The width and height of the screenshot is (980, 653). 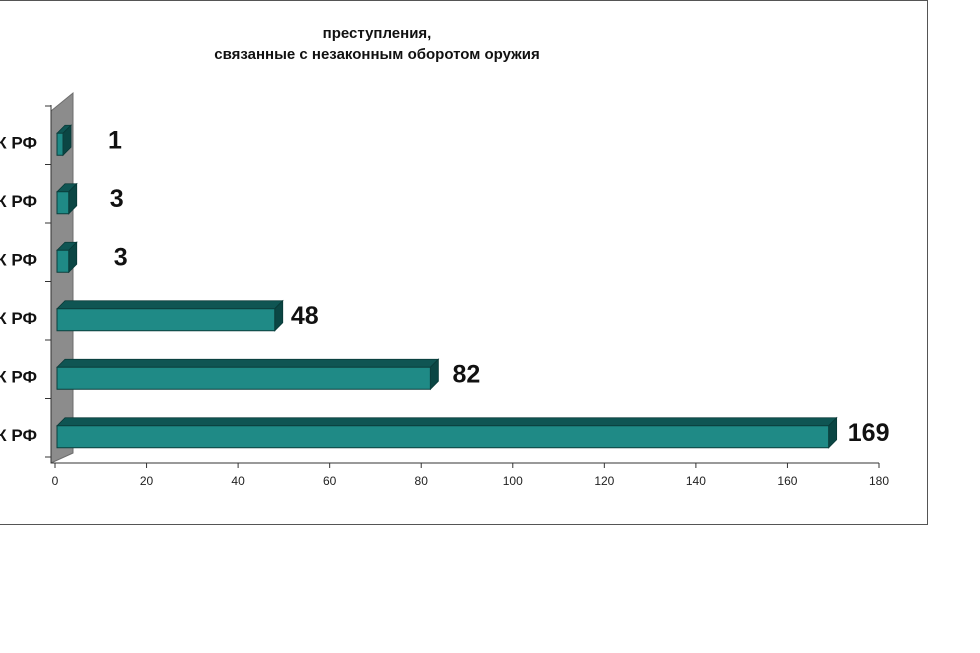 What do you see at coordinates (238, 481) in the screenshot?
I see `x-tick-label: 40` at bounding box center [238, 481].